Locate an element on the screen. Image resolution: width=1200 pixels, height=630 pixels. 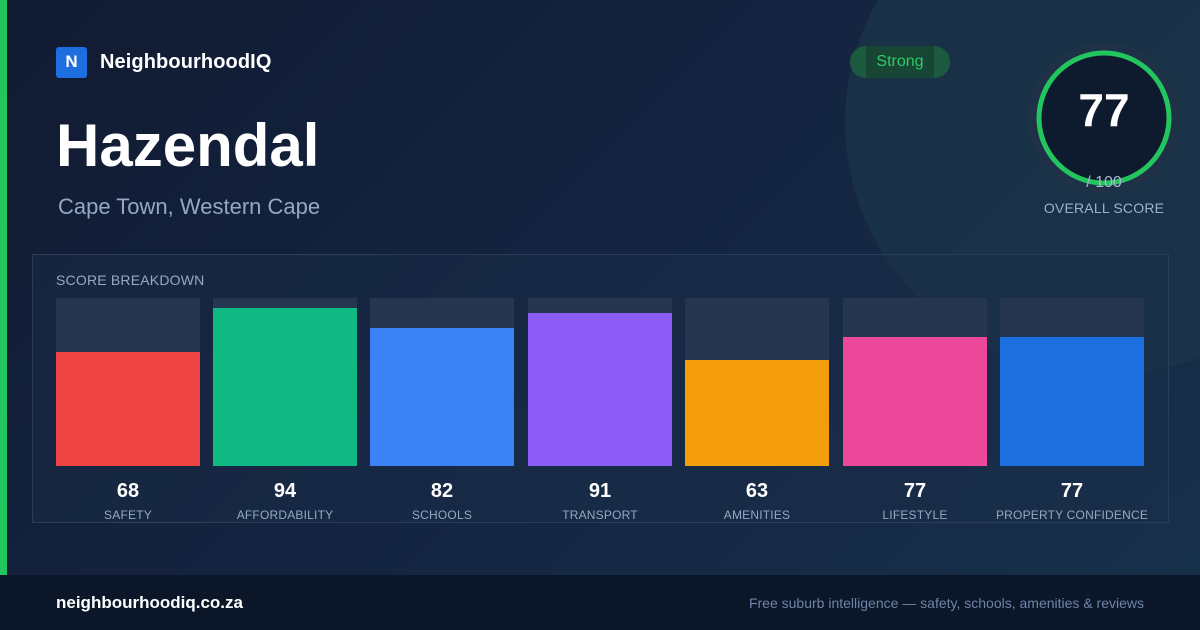
overall-score-ring: 77 / 100 is located at coordinates (1104, 118).